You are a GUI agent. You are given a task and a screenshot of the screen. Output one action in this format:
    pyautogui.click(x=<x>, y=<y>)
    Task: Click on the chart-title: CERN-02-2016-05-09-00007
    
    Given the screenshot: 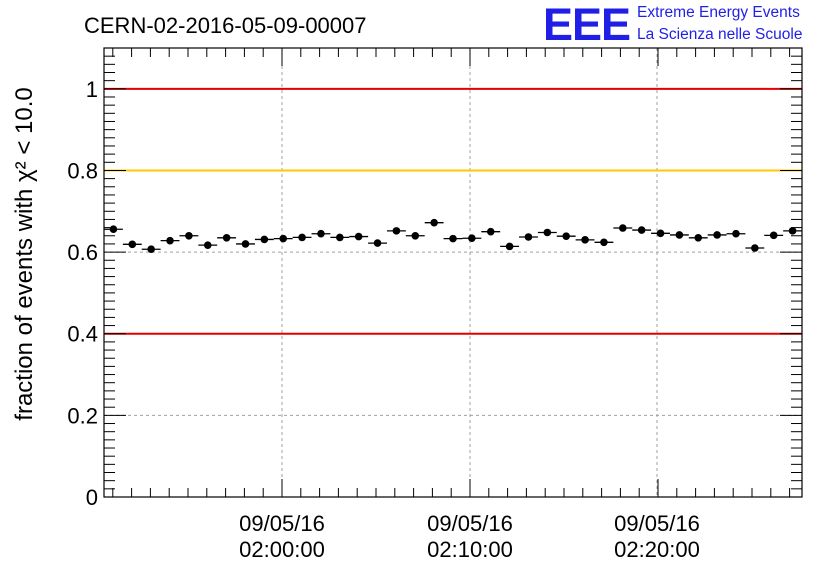 What is the action you would take?
    pyautogui.click(x=225, y=25)
    